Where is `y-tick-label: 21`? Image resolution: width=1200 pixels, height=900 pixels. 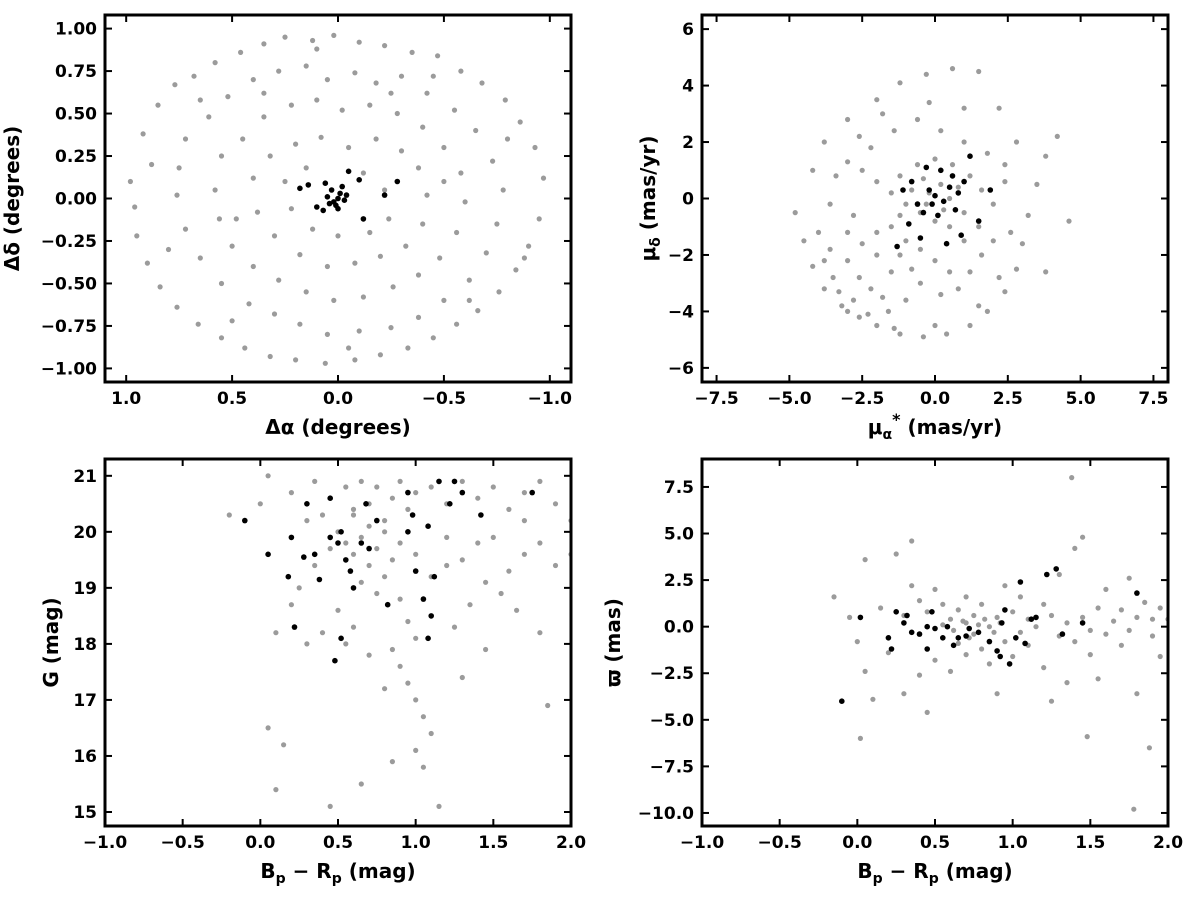
y-tick-label: 21 is located at coordinates (85, 477).